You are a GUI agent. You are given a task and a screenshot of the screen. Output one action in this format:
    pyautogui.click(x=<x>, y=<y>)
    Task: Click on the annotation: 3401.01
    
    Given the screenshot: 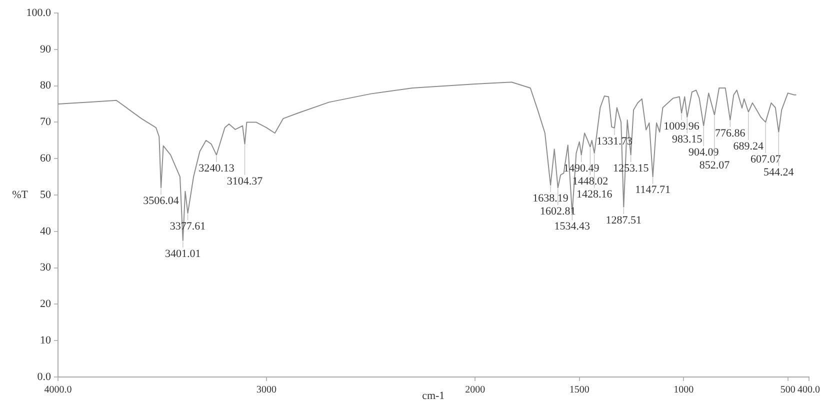 What is the action you would take?
    pyautogui.click(x=183, y=254)
    